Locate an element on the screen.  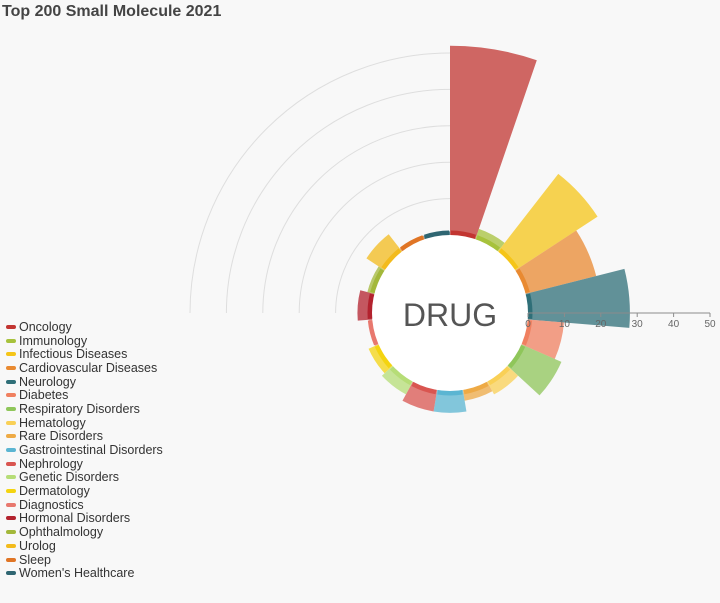
legend-label: Gastrointestinal Disorders is located at coordinates (91, 450).